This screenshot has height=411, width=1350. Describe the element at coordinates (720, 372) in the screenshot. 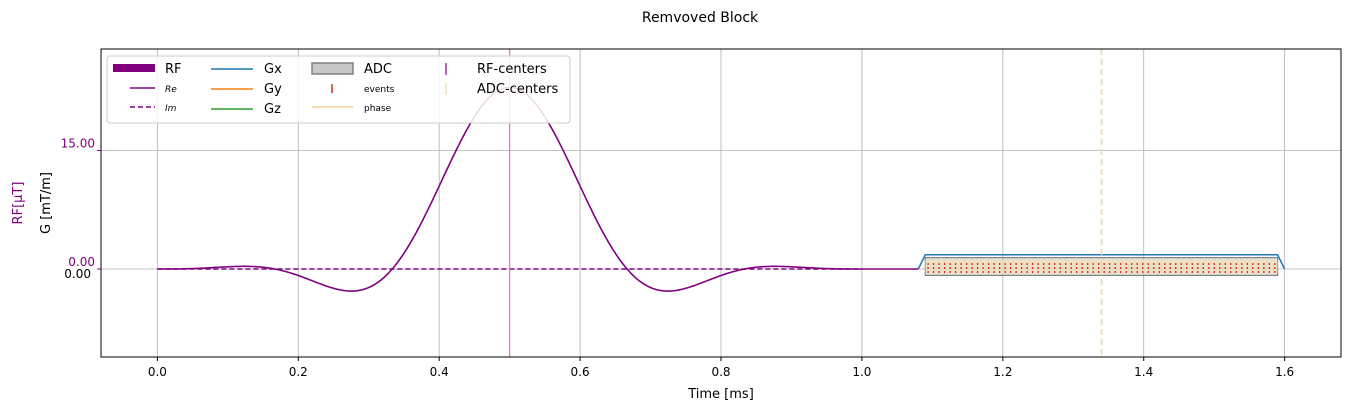

I see `x-tick-label: 0.8` at that location.